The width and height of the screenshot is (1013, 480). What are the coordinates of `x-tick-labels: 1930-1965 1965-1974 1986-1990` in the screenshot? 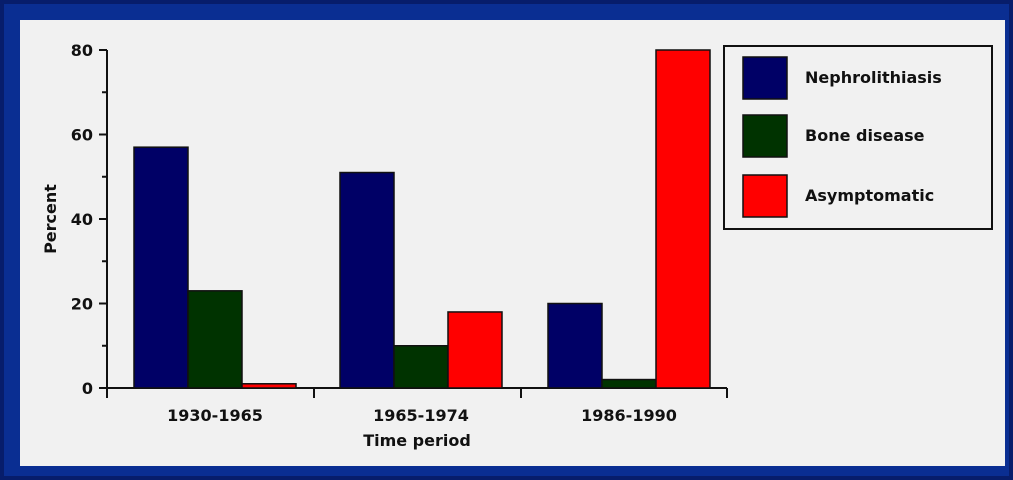 It's located at (422, 415).